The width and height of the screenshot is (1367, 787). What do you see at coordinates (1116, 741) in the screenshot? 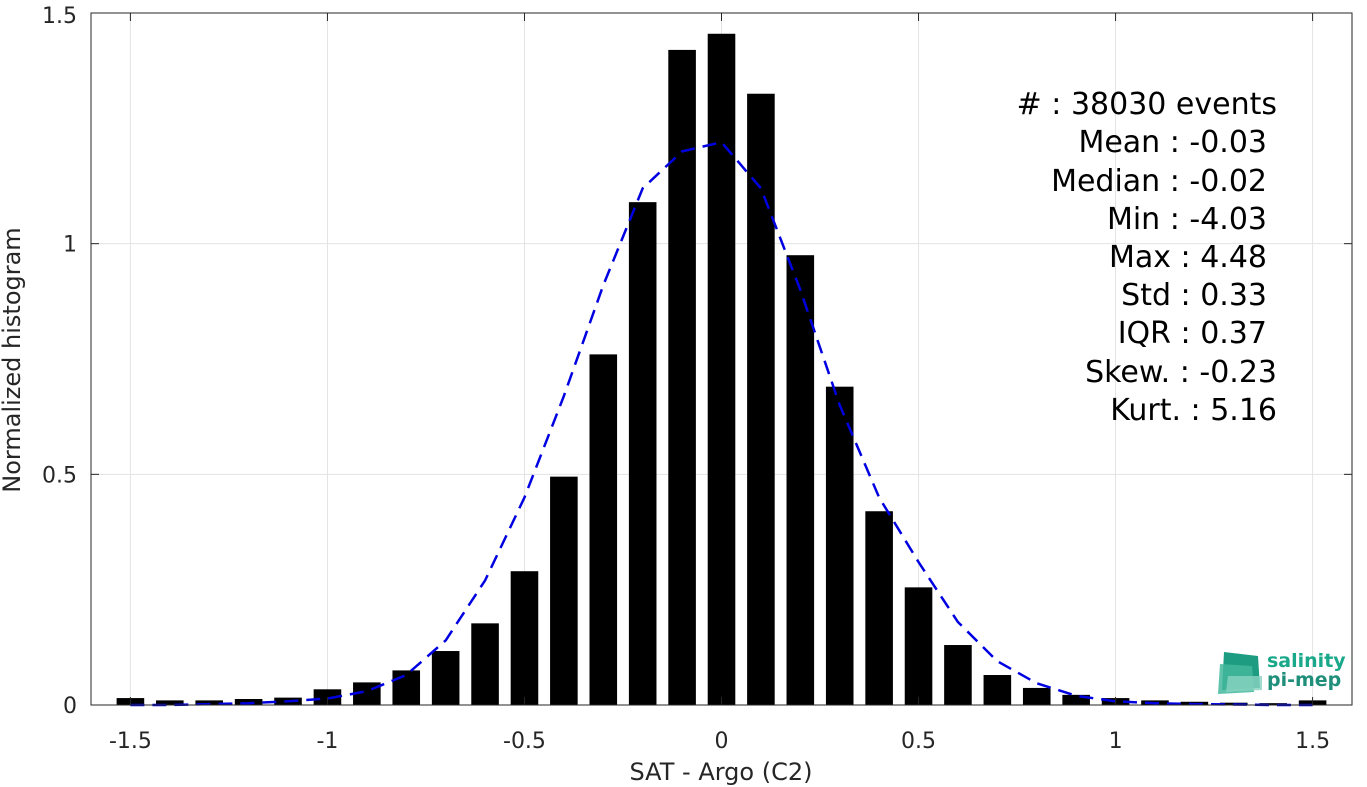
I see `x-tick-label: 1` at bounding box center [1116, 741].